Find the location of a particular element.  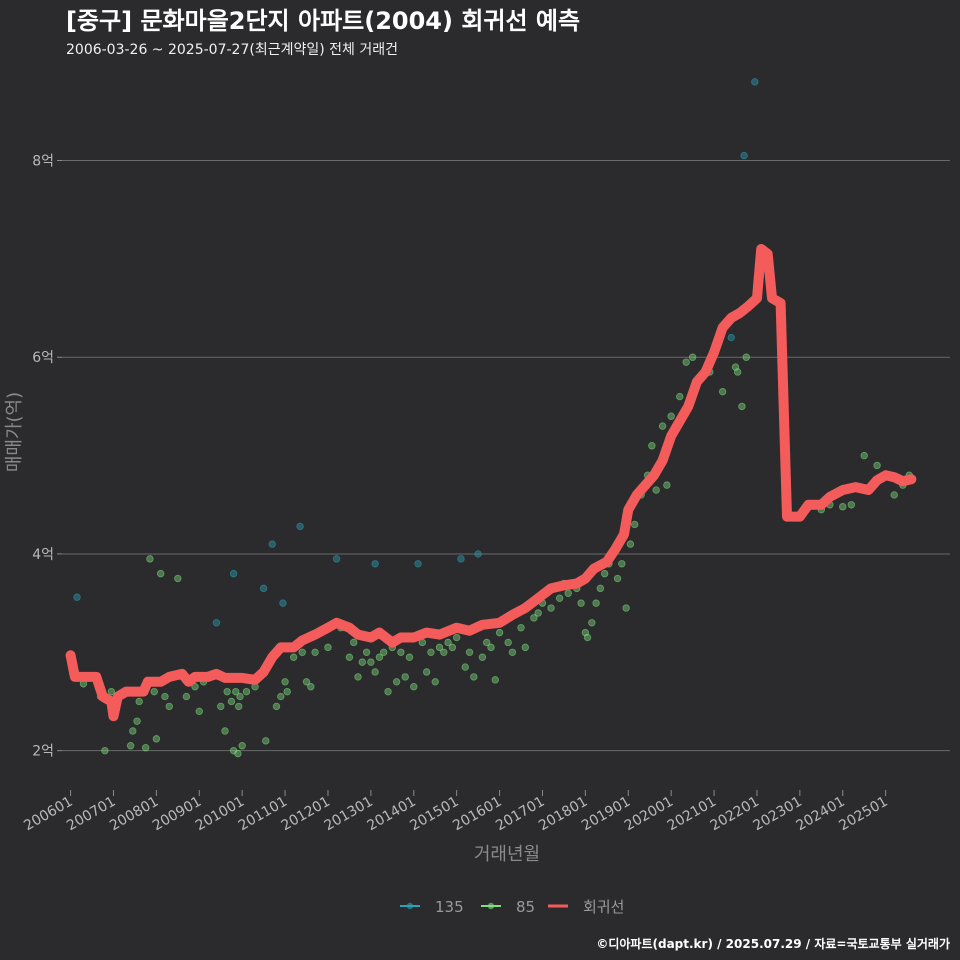

y-axis-title: 매매가(억) is located at coordinates (14, 432).